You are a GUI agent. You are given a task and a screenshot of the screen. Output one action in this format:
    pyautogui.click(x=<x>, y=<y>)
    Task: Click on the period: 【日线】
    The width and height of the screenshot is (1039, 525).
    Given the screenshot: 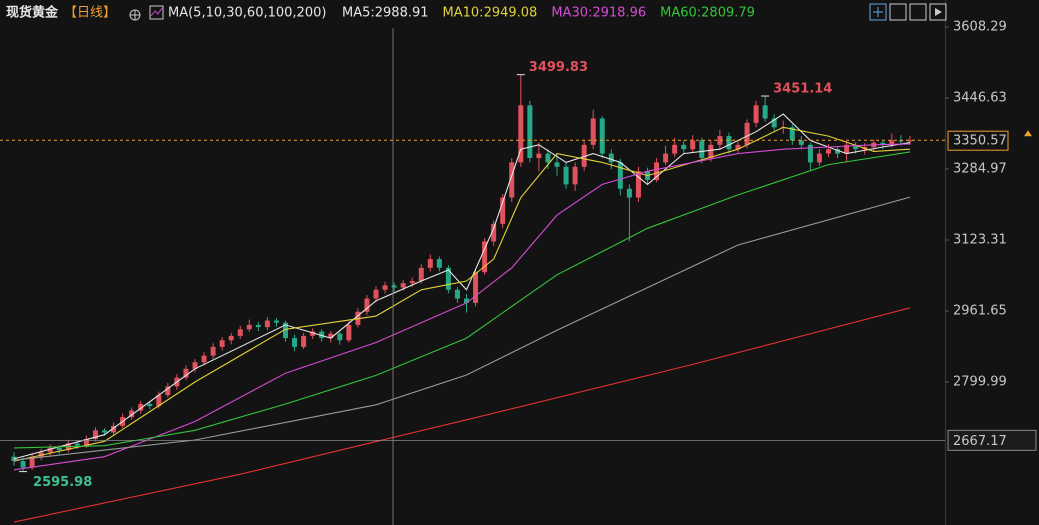 What is the action you would take?
    pyautogui.click(x=90, y=13)
    